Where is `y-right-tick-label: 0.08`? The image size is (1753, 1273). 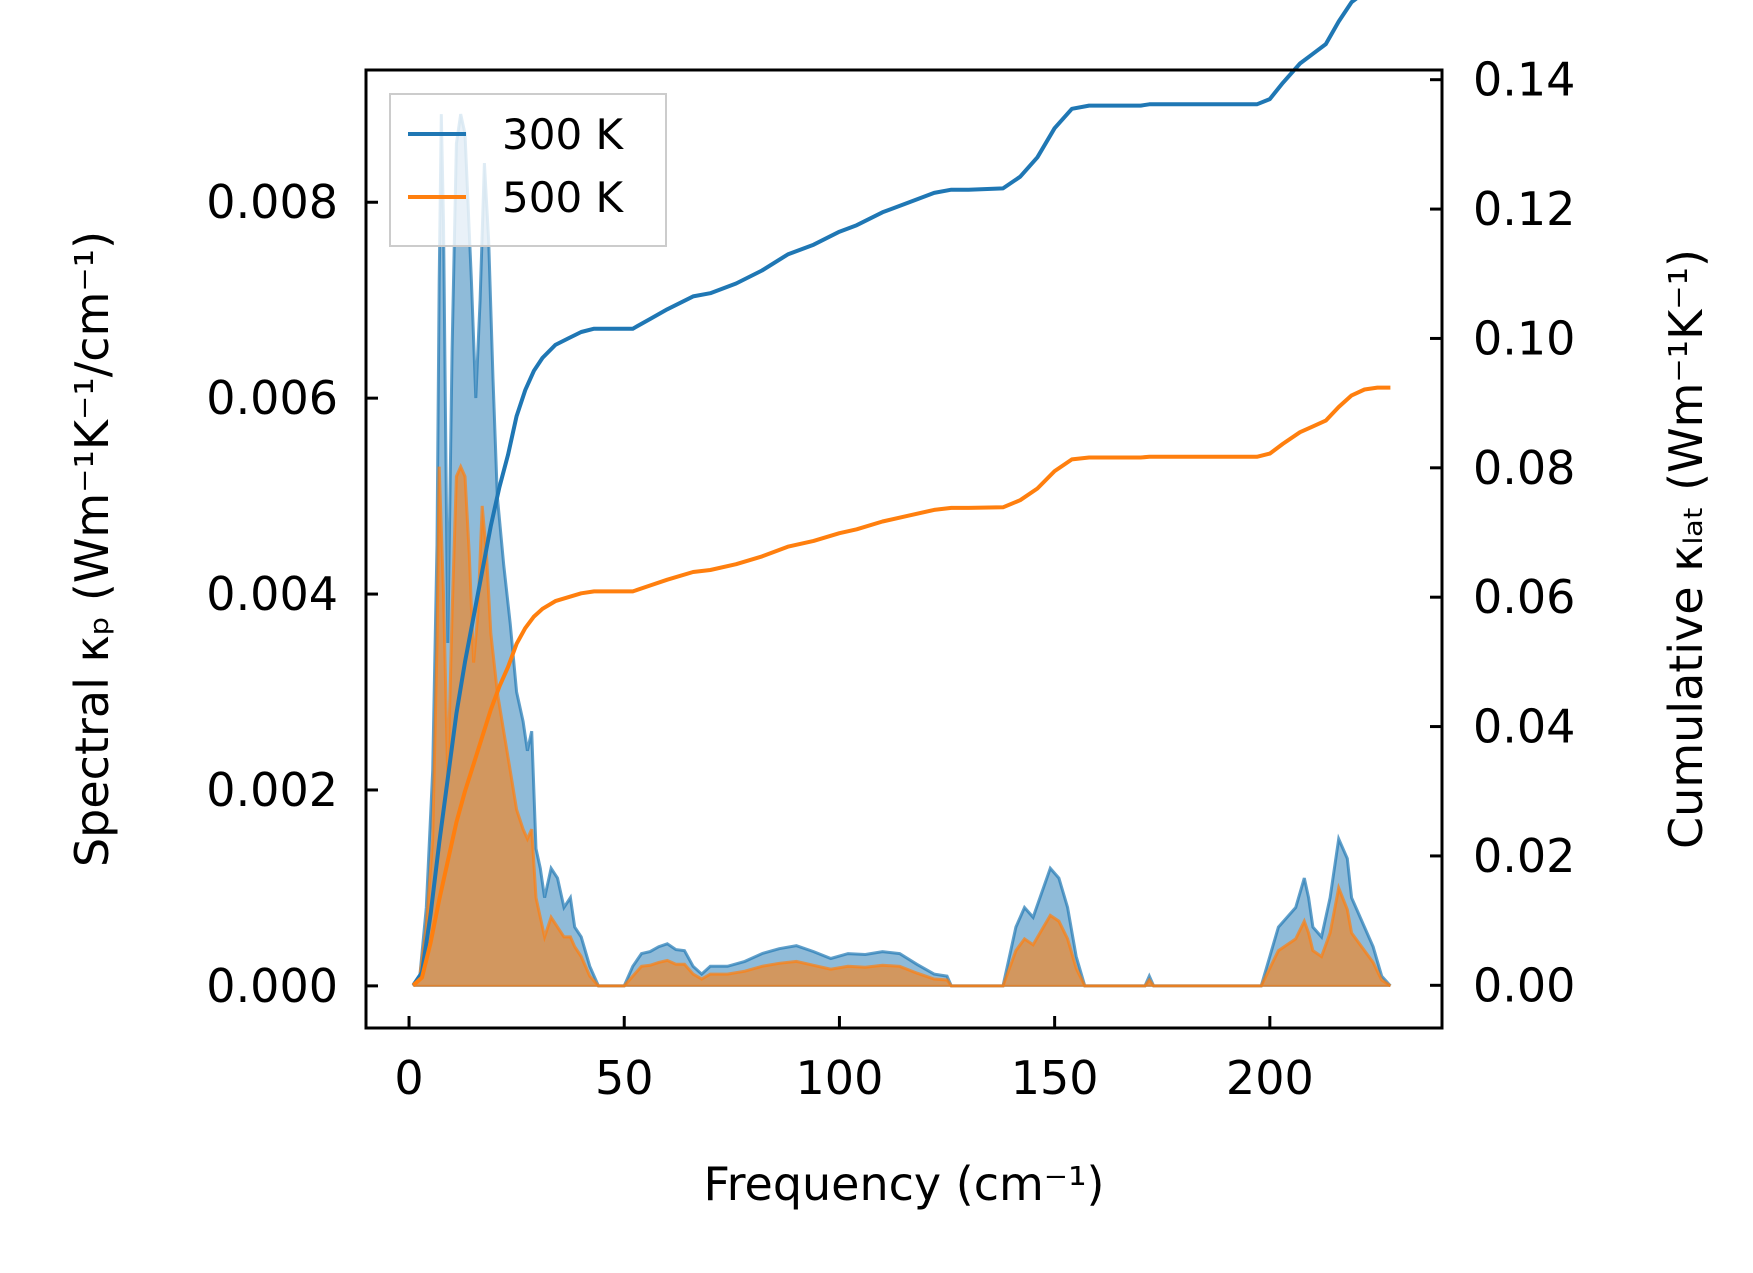
y-right-tick-label: 0.08 is located at coordinates (1524, 468).